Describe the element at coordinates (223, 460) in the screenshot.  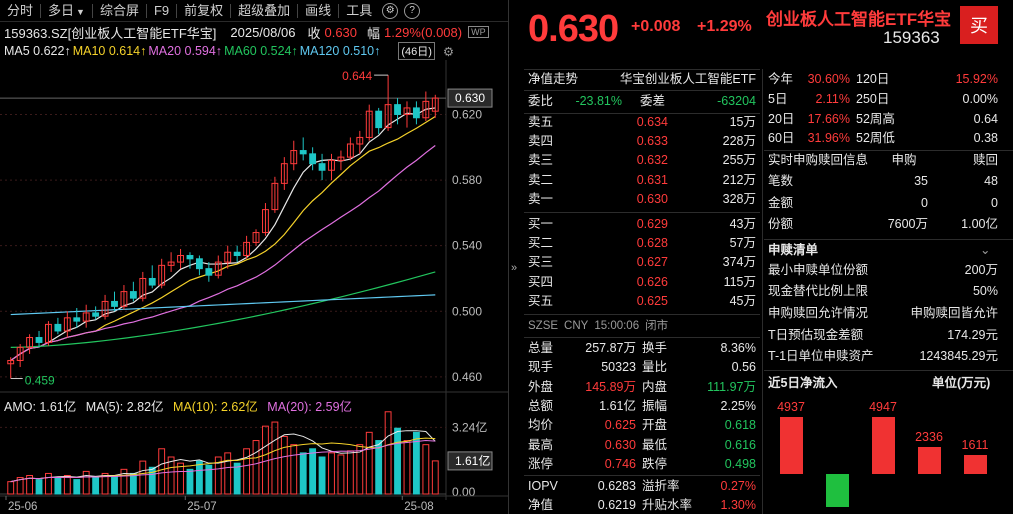
I see `volume-ma10-line` at that location.